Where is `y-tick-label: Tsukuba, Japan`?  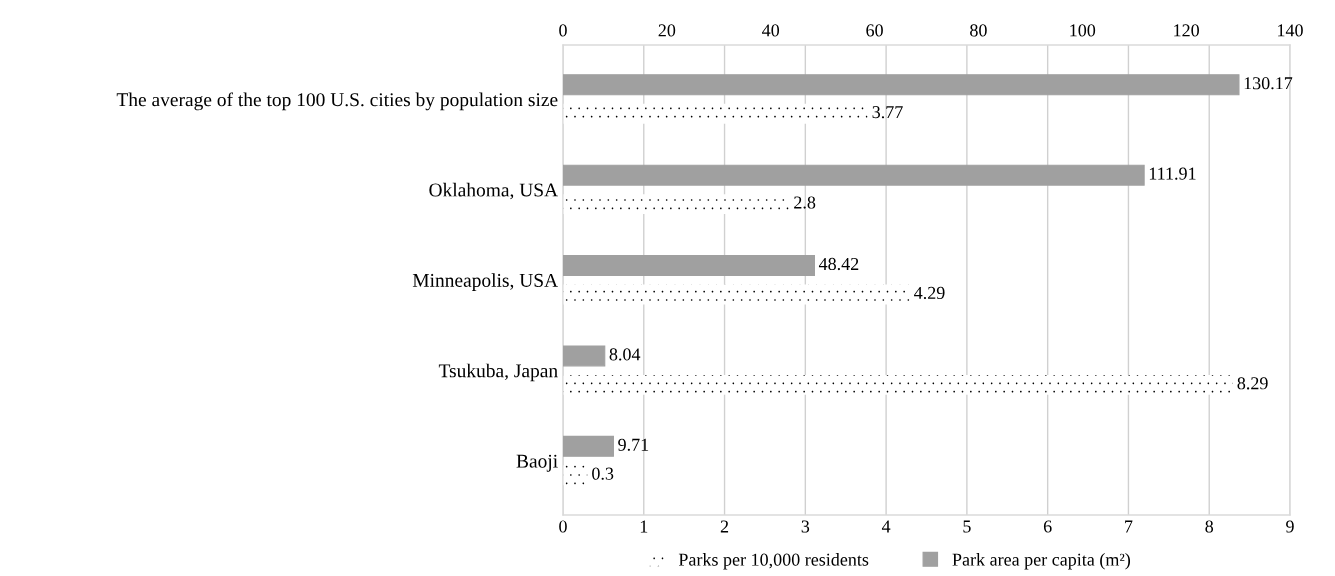
y-tick-label: Tsukuba, Japan is located at coordinates (498, 372).